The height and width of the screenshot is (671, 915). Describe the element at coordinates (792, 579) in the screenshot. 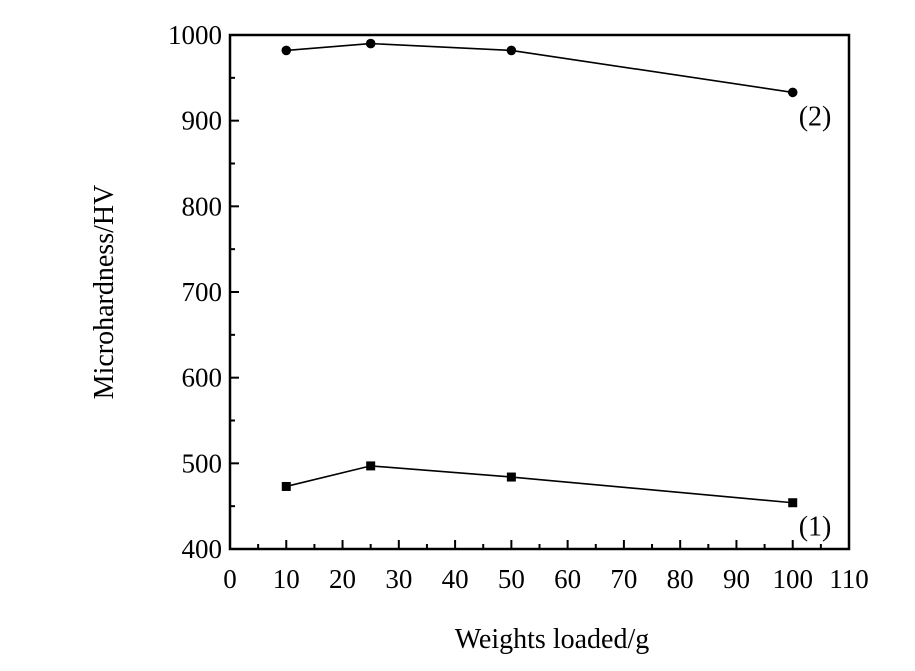

I see `x-tick-label: 100` at that location.